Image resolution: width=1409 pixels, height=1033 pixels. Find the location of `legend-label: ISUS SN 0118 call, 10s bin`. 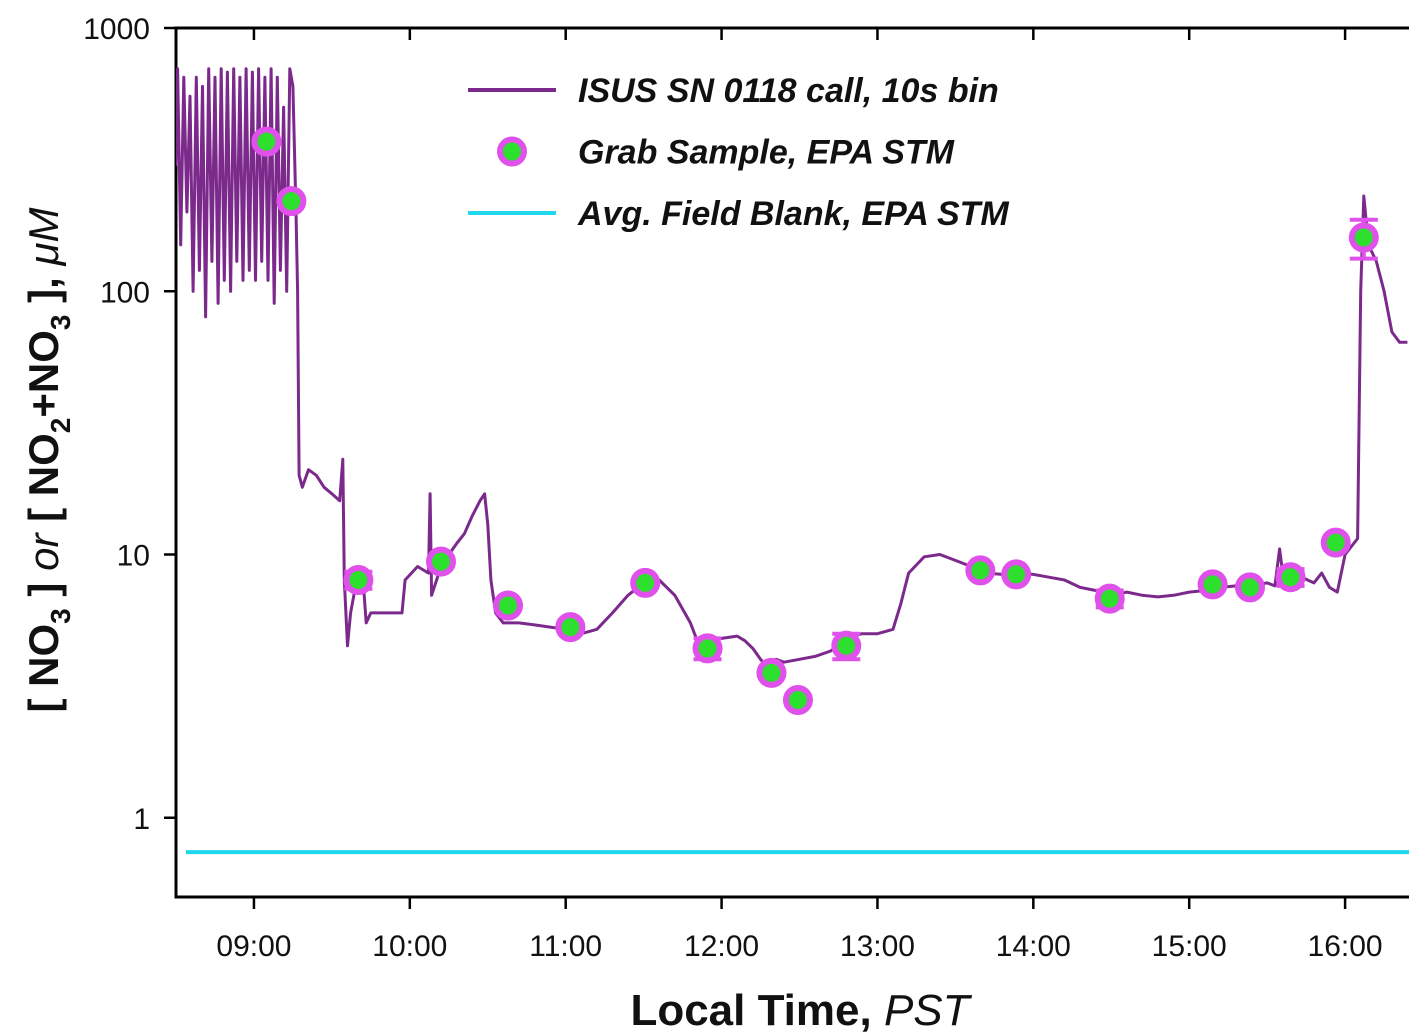

legend-label: ISUS SN 0118 call, 10s bin is located at coordinates (788, 91).